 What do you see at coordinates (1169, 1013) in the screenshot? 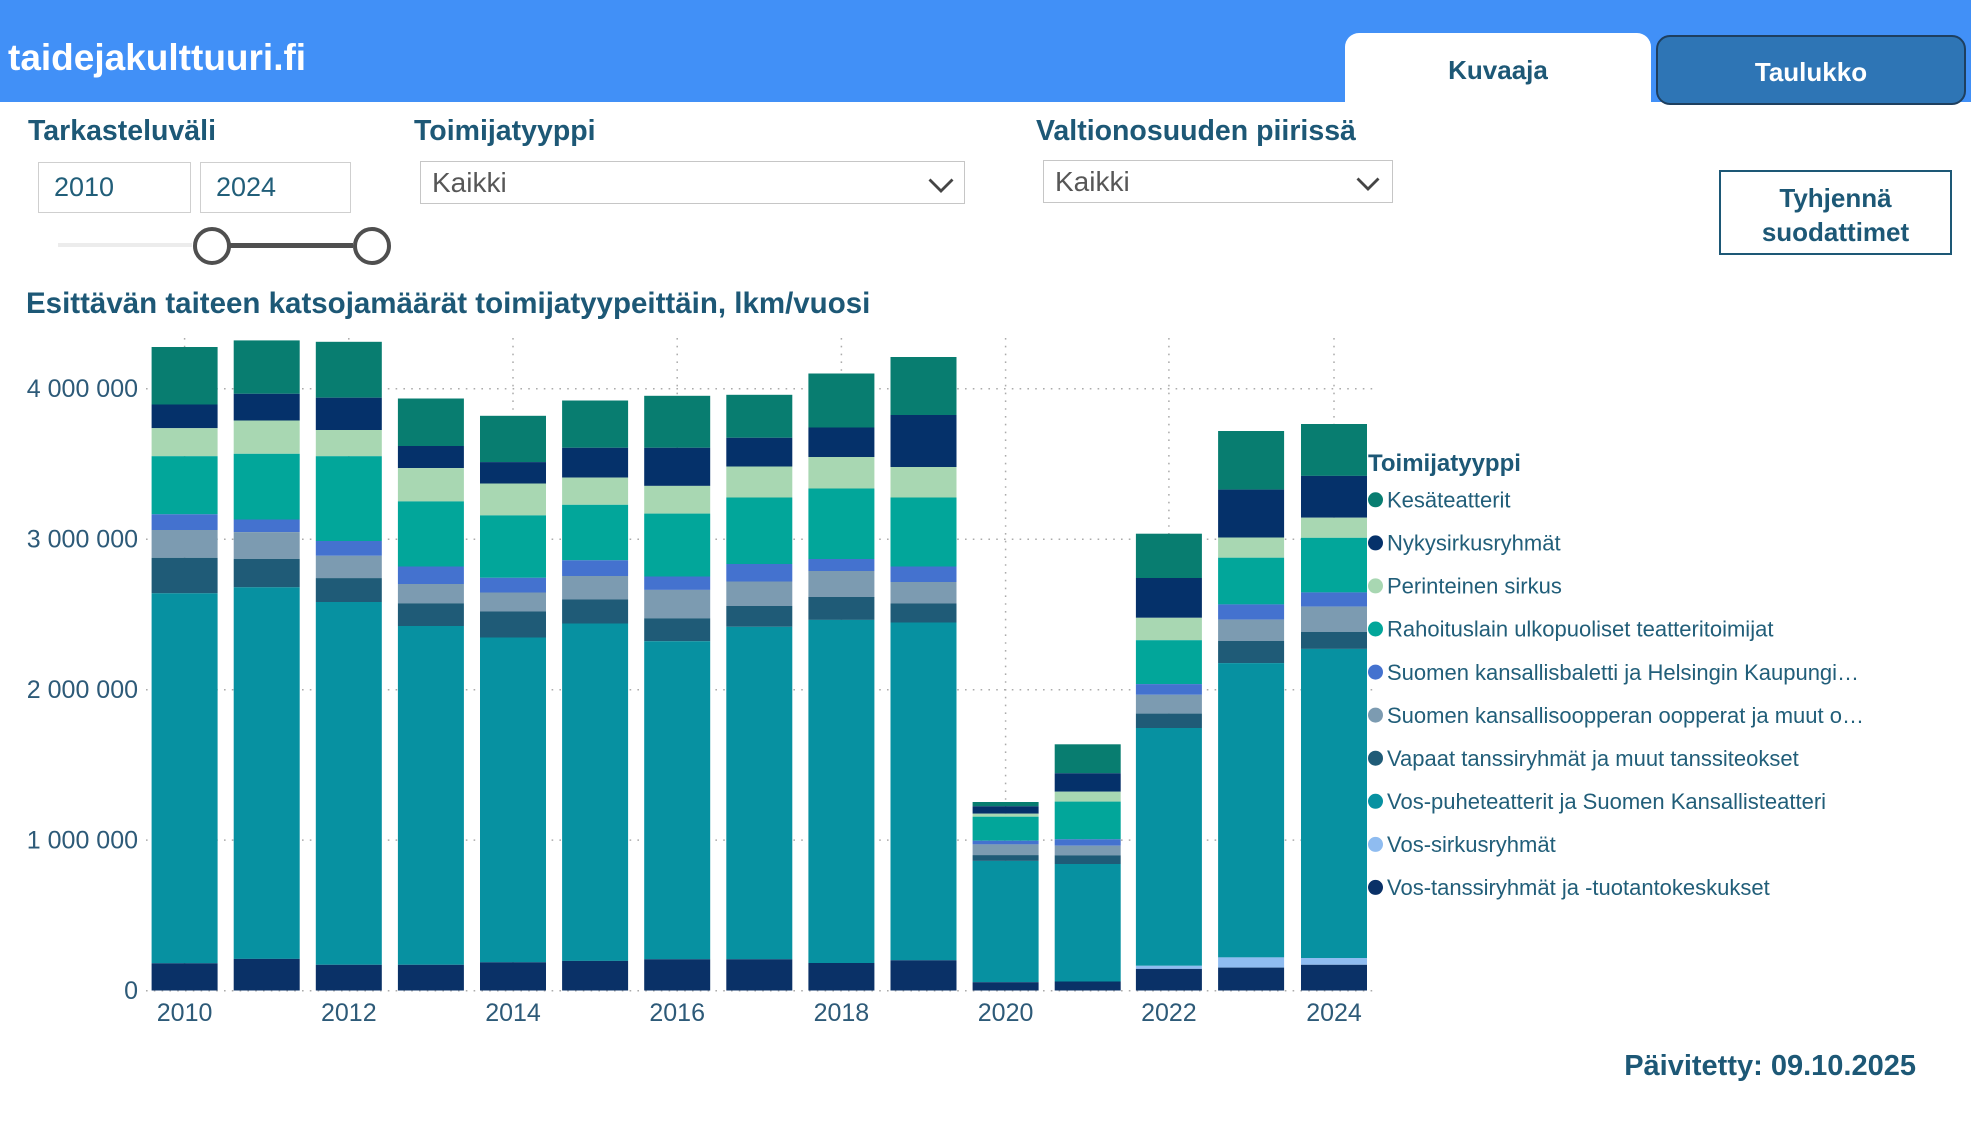
I see `svg-text: 2022` at bounding box center [1169, 1013].